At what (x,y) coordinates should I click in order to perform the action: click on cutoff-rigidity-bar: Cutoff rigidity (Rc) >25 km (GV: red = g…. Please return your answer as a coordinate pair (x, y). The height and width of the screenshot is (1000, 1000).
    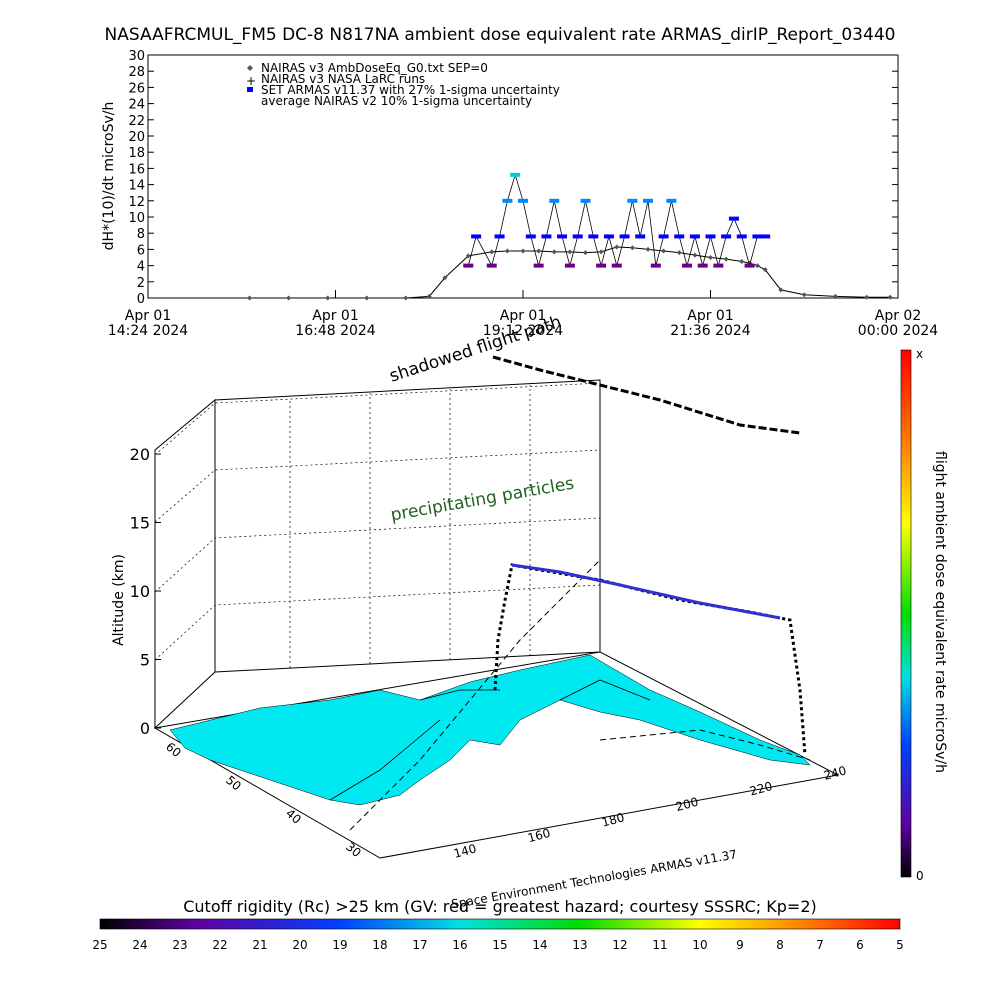
    Looking at the image, I should click on (497, 924).